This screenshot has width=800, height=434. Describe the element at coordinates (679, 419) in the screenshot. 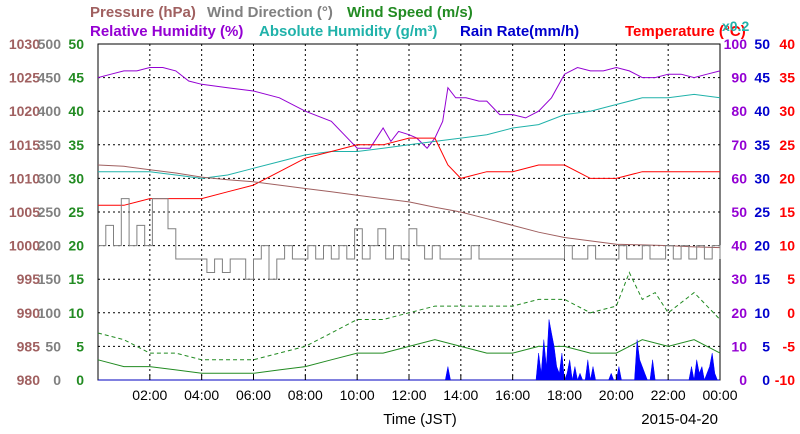

I see `date-label: 2015-04-20` at that location.